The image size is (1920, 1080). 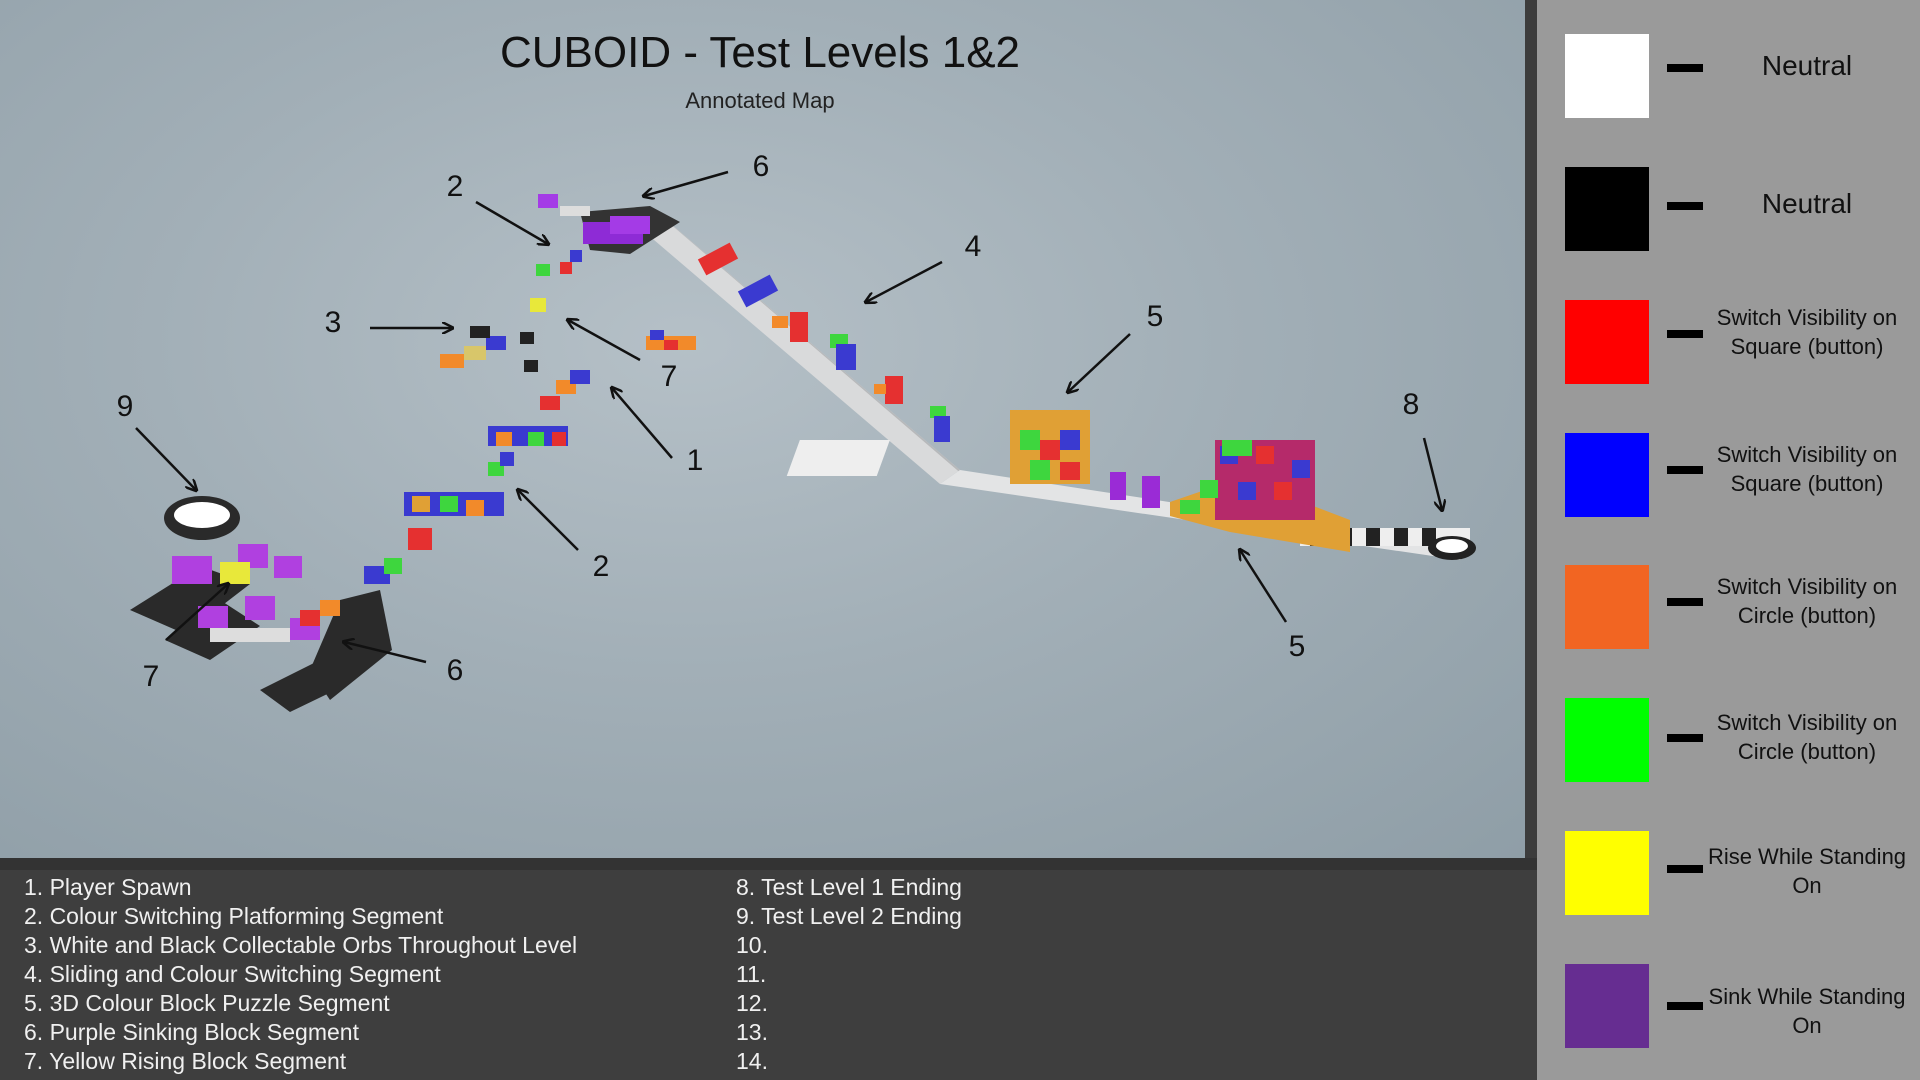 What do you see at coordinates (1807, 332) in the screenshot?
I see `legend-label-red: Switch Visibility on Square (button)` at bounding box center [1807, 332].